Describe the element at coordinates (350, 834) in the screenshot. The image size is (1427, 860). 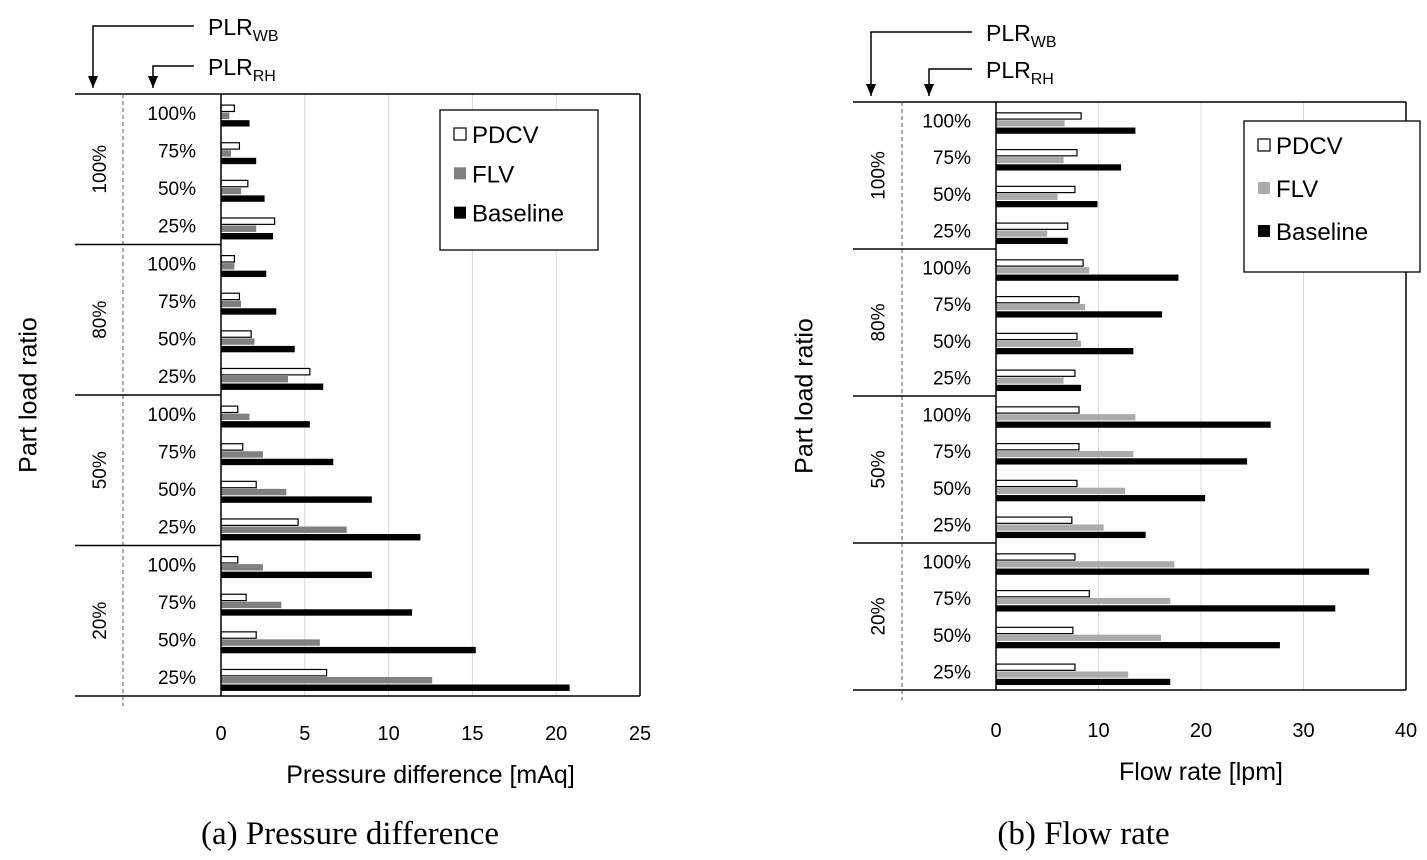
I see `caption-a: (a) Pressure difference` at that location.